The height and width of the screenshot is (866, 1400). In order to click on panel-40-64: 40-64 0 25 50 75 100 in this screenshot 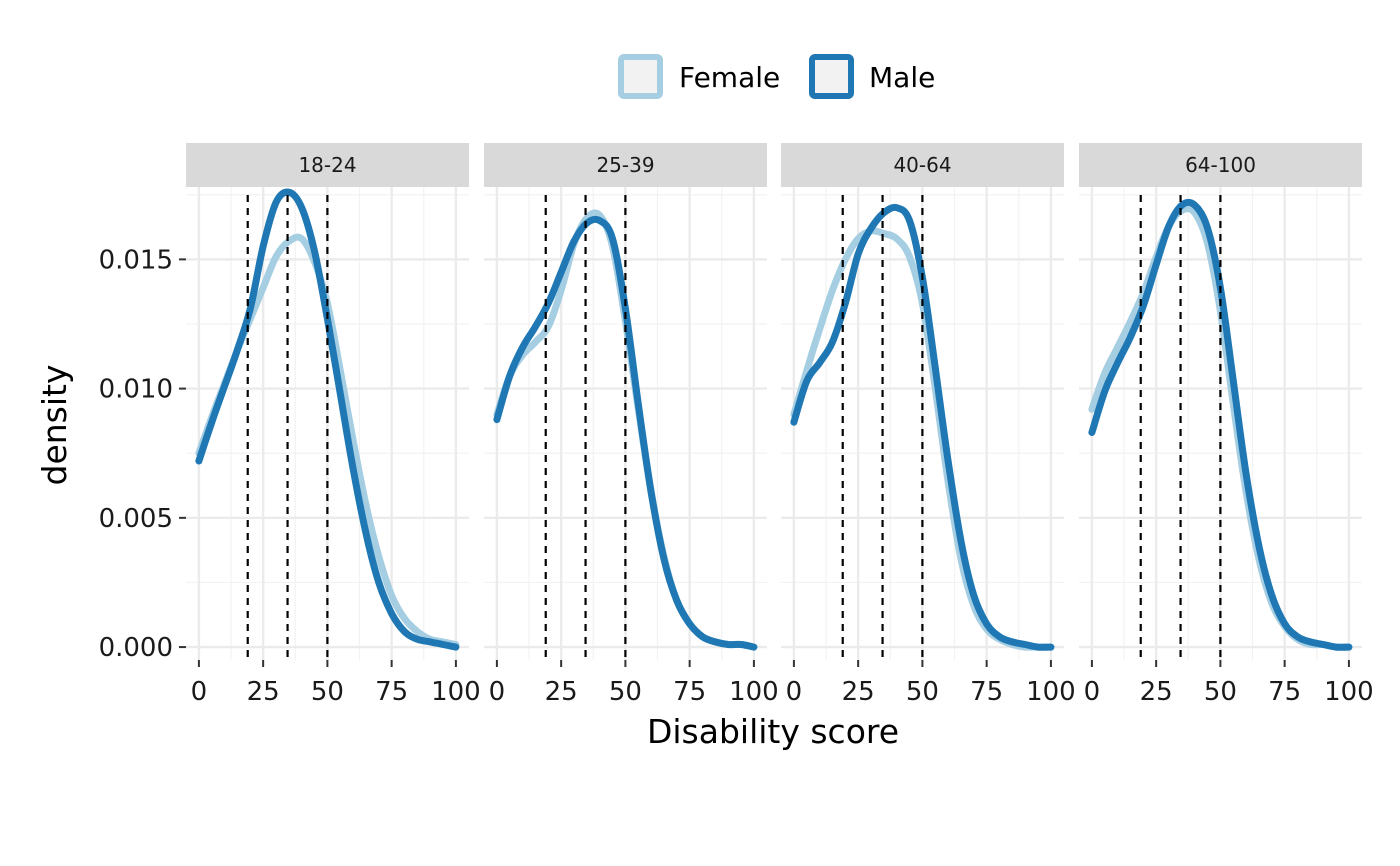, I will do `click(928, 425)`.